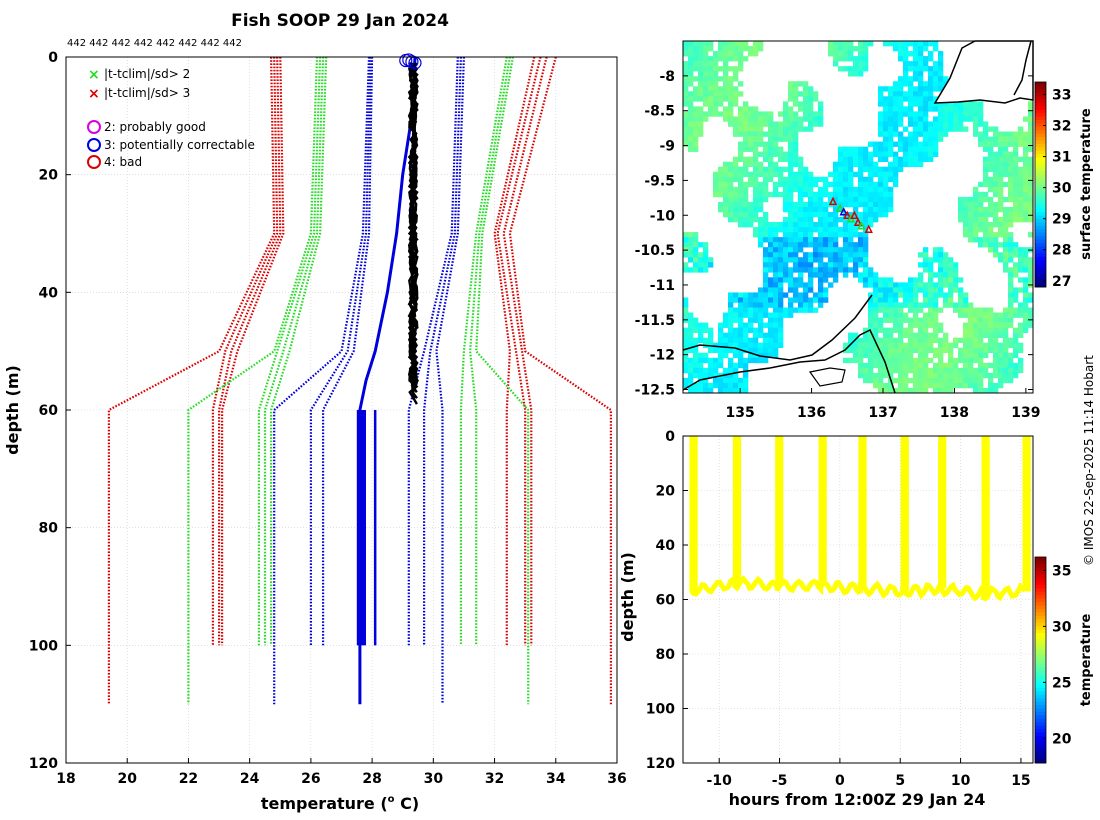 This screenshot has width=1100, height=820. What do you see at coordinates (49, 293) in the screenshot?
I see `profile-y-tick-label: 40` at bounding box center [49, 293].